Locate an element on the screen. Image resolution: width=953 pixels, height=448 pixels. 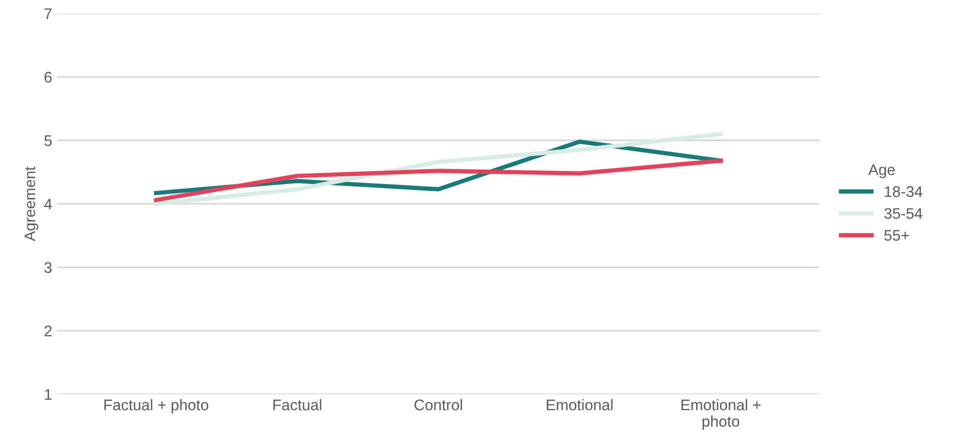
legend-title: Age is located at coordinates (881, 171).